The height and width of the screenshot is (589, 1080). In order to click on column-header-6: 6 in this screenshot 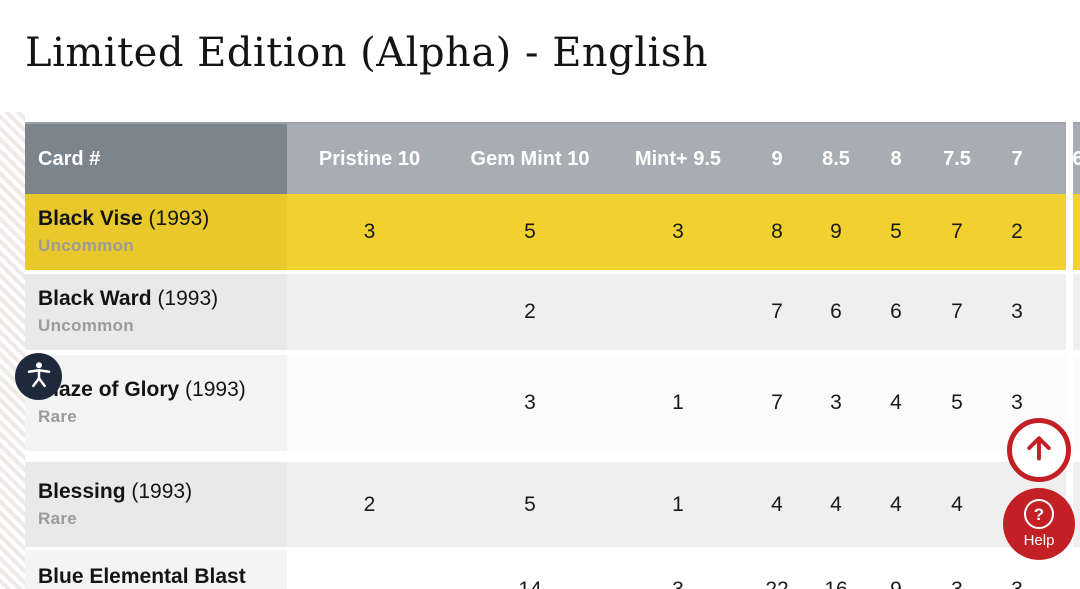, I will do `click(1063, 159)`.